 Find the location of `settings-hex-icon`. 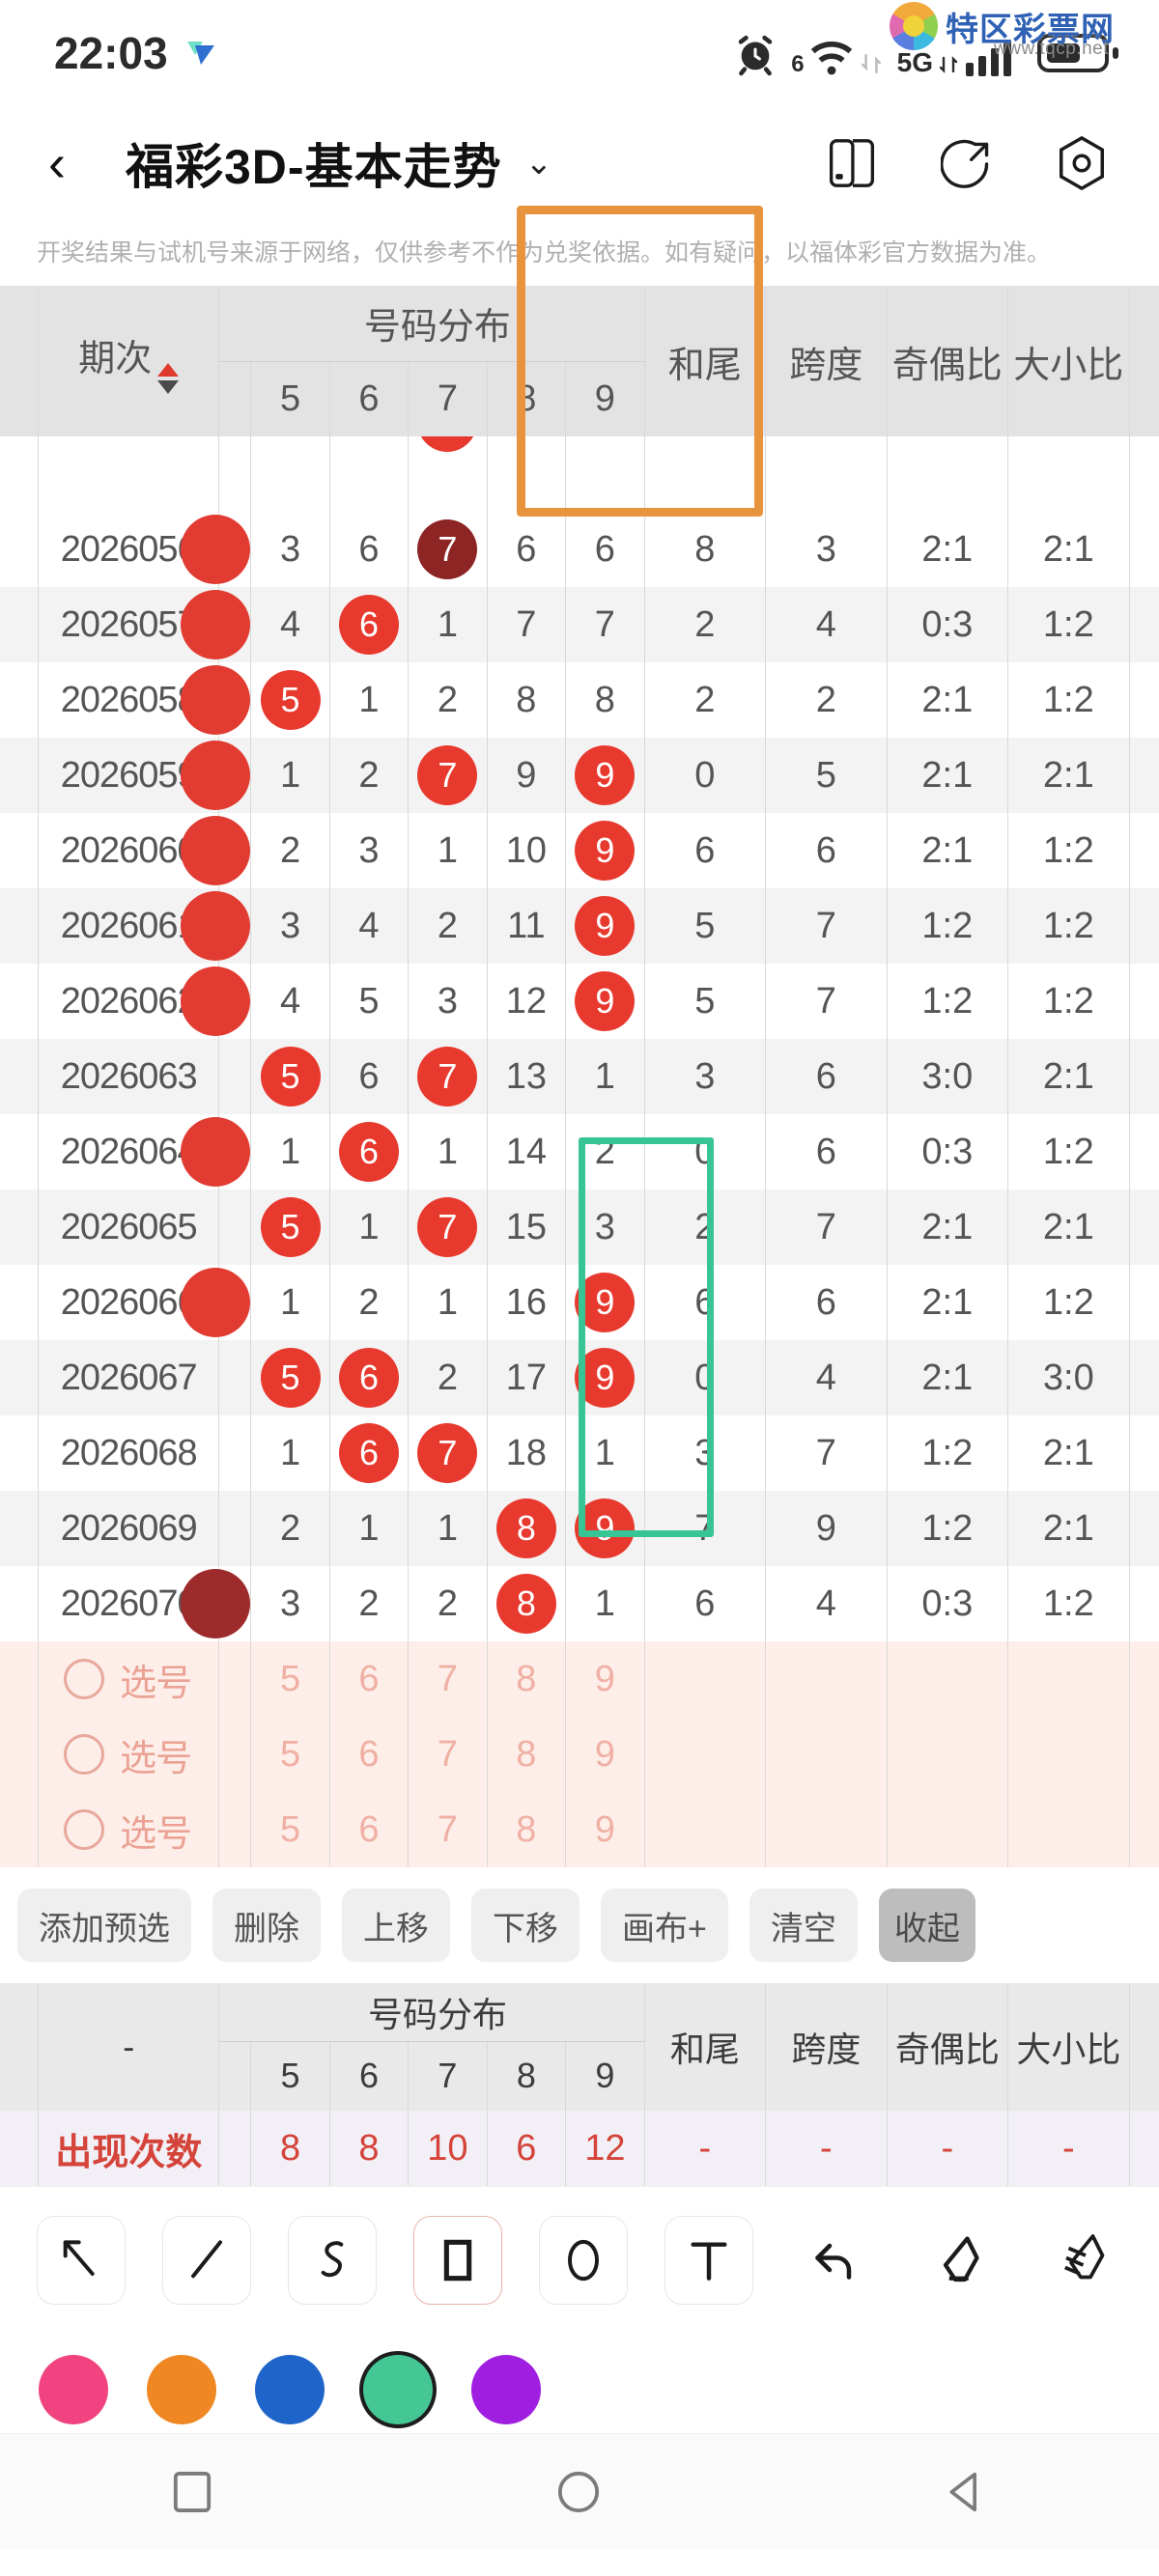

settings-hex-icon is located at coordinates (1082, 163).